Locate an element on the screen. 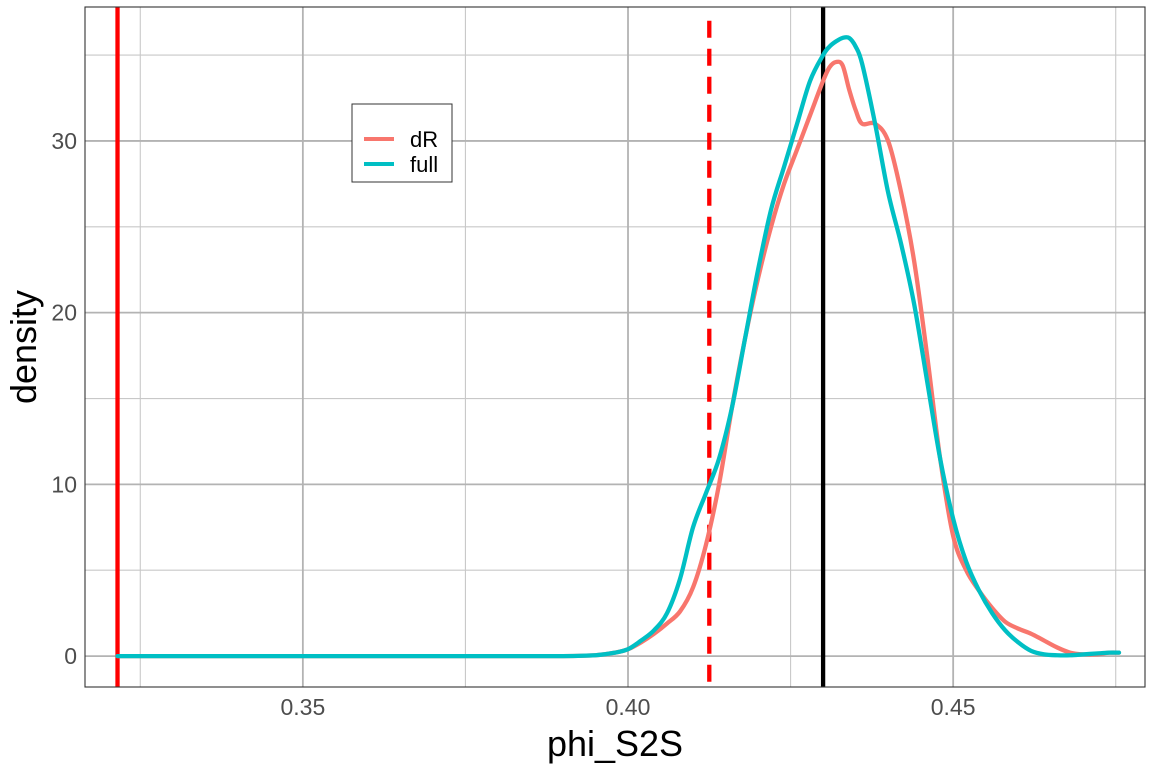  x-tick-label: 0.40 is located at coordinates (628, 707).